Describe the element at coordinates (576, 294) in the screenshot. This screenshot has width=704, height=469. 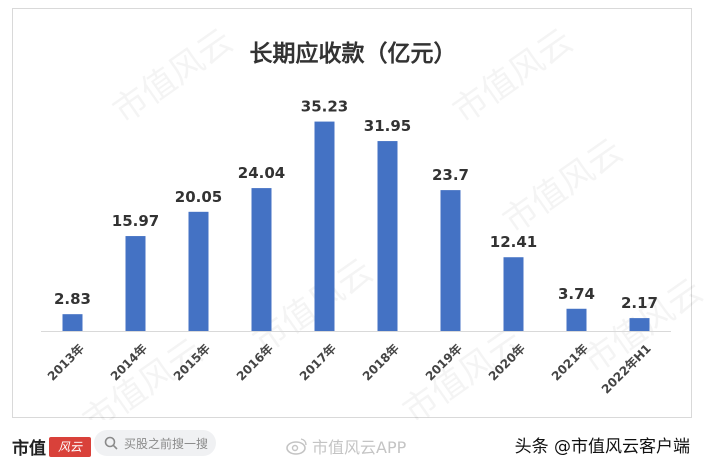
I see `data-label-8: 3.74` at that location.